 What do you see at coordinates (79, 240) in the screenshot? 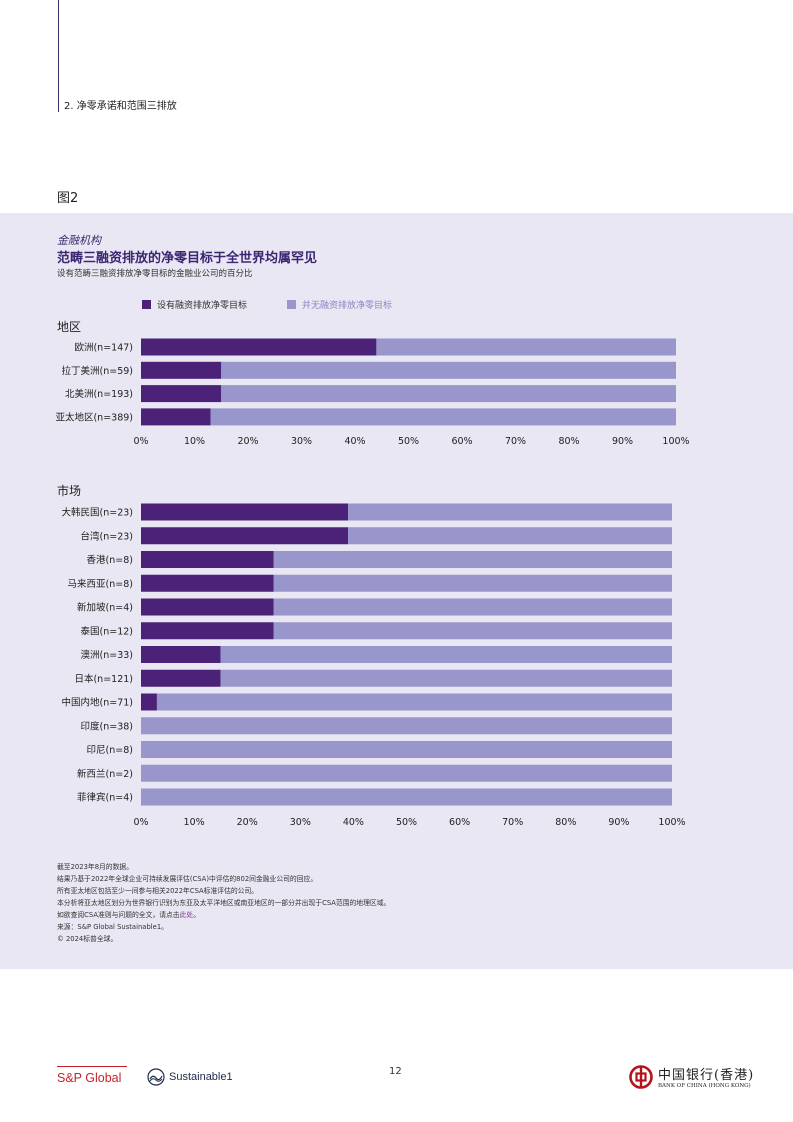
I see `chart-kicker: 金融机构` at bounding box center [79, 240].